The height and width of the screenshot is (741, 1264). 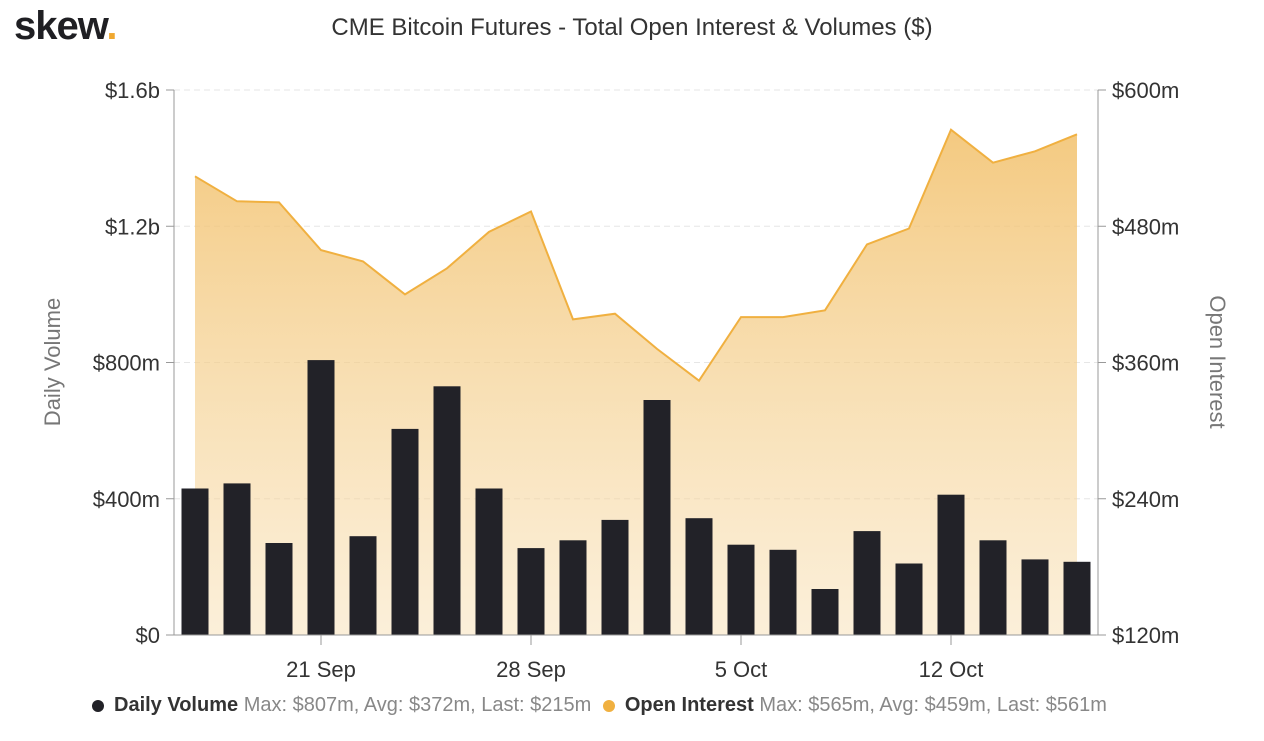 What do you see at coordinates (1145, 226) in the screenshot?
I see `right-tick-label: $480m` at bounding box center [1145, 226].